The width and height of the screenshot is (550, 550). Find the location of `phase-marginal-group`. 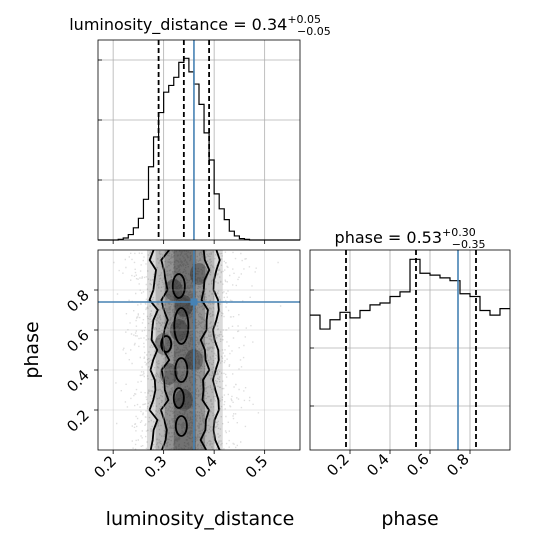

phase-marginal-group is located at coordinates (410, 352).